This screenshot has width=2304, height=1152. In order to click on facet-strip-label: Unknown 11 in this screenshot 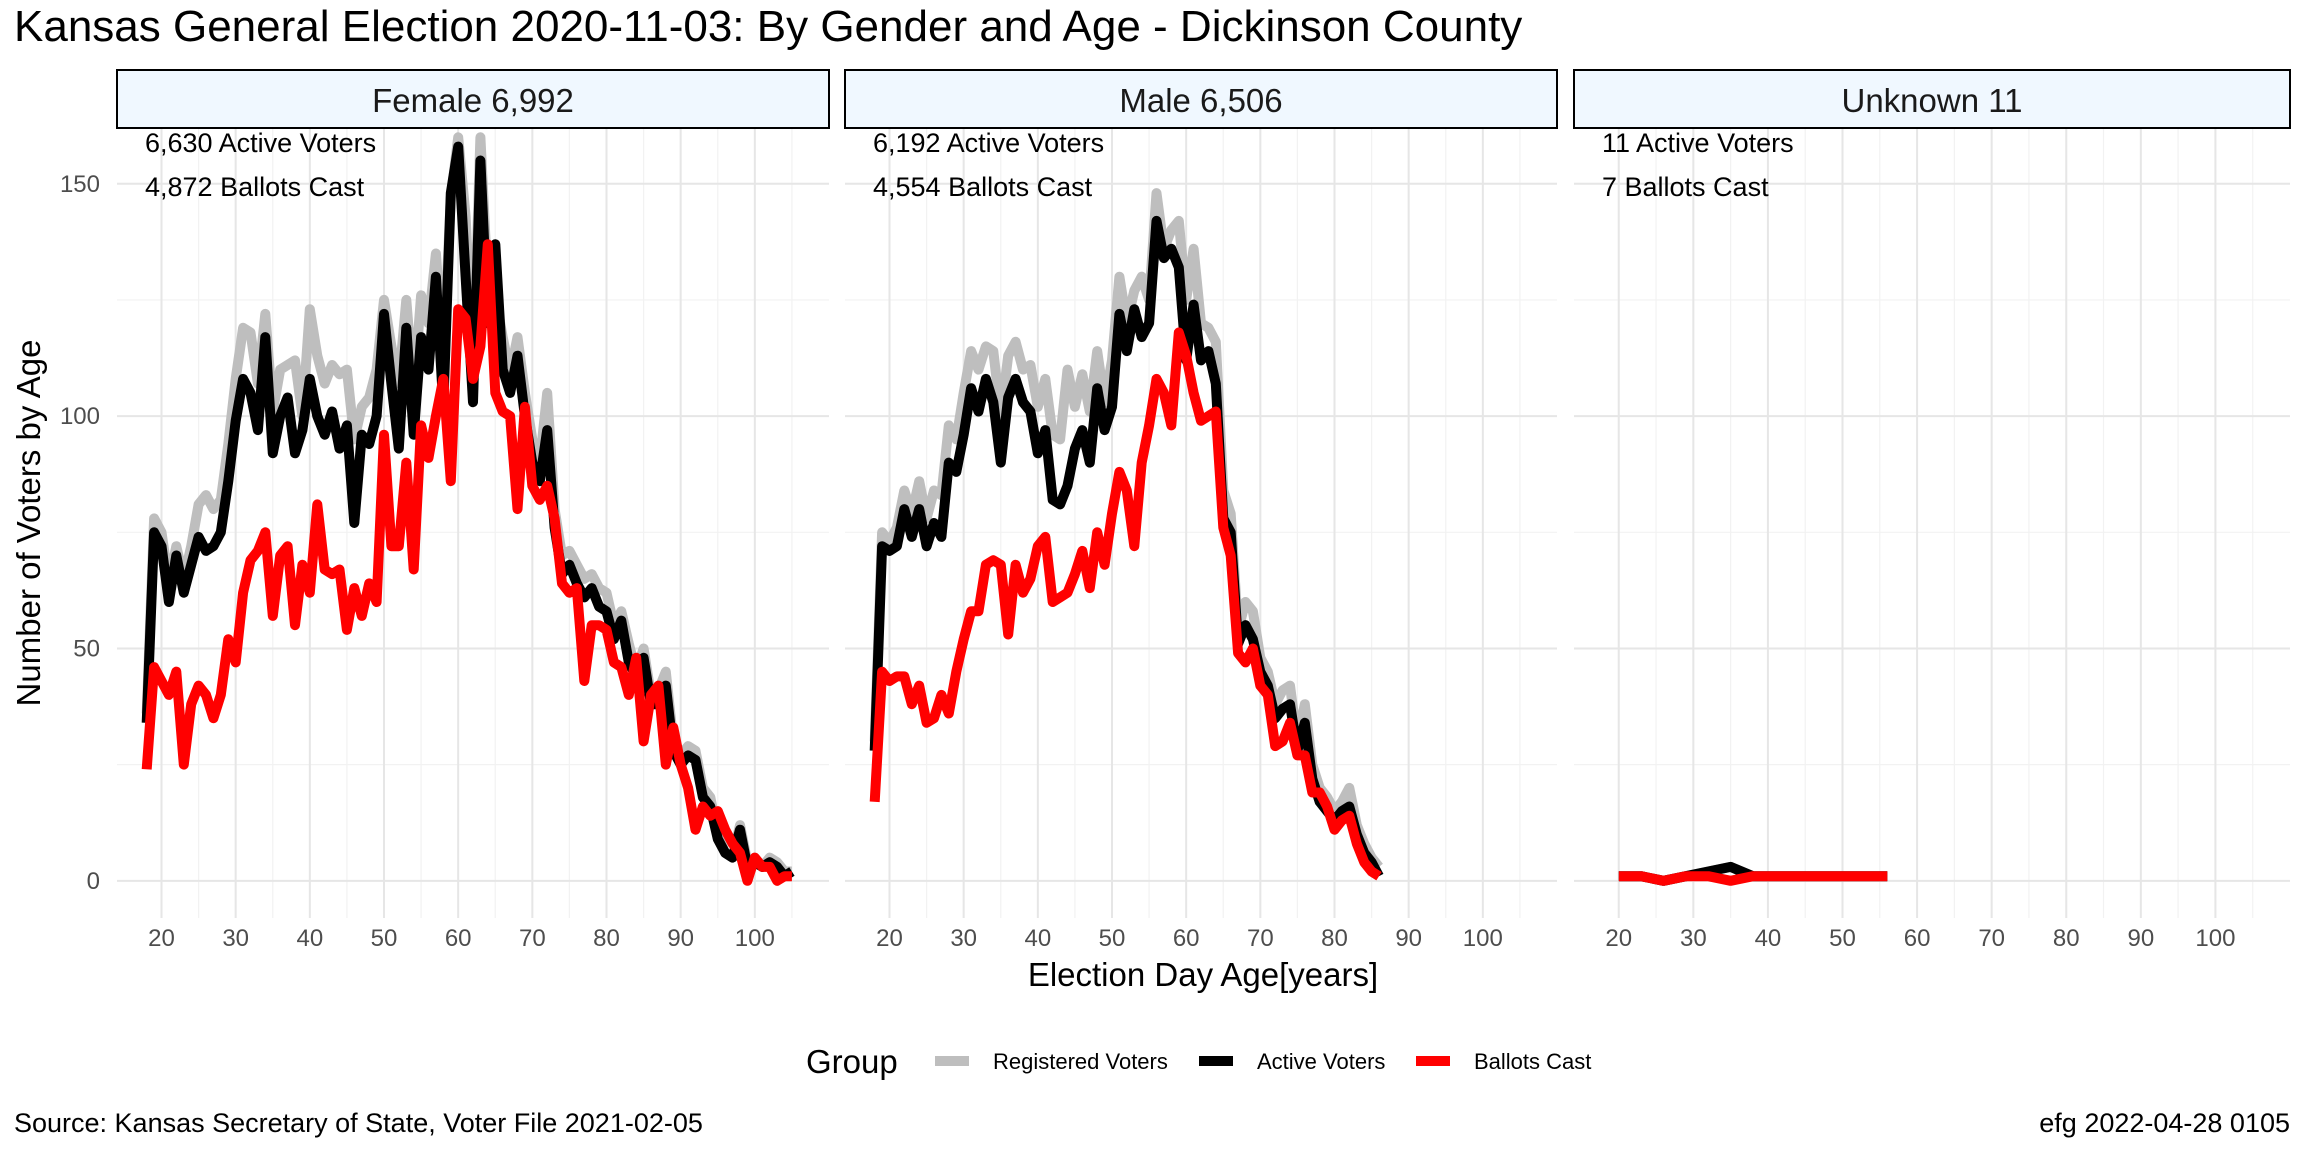, I will do `click(1931, 100)`.